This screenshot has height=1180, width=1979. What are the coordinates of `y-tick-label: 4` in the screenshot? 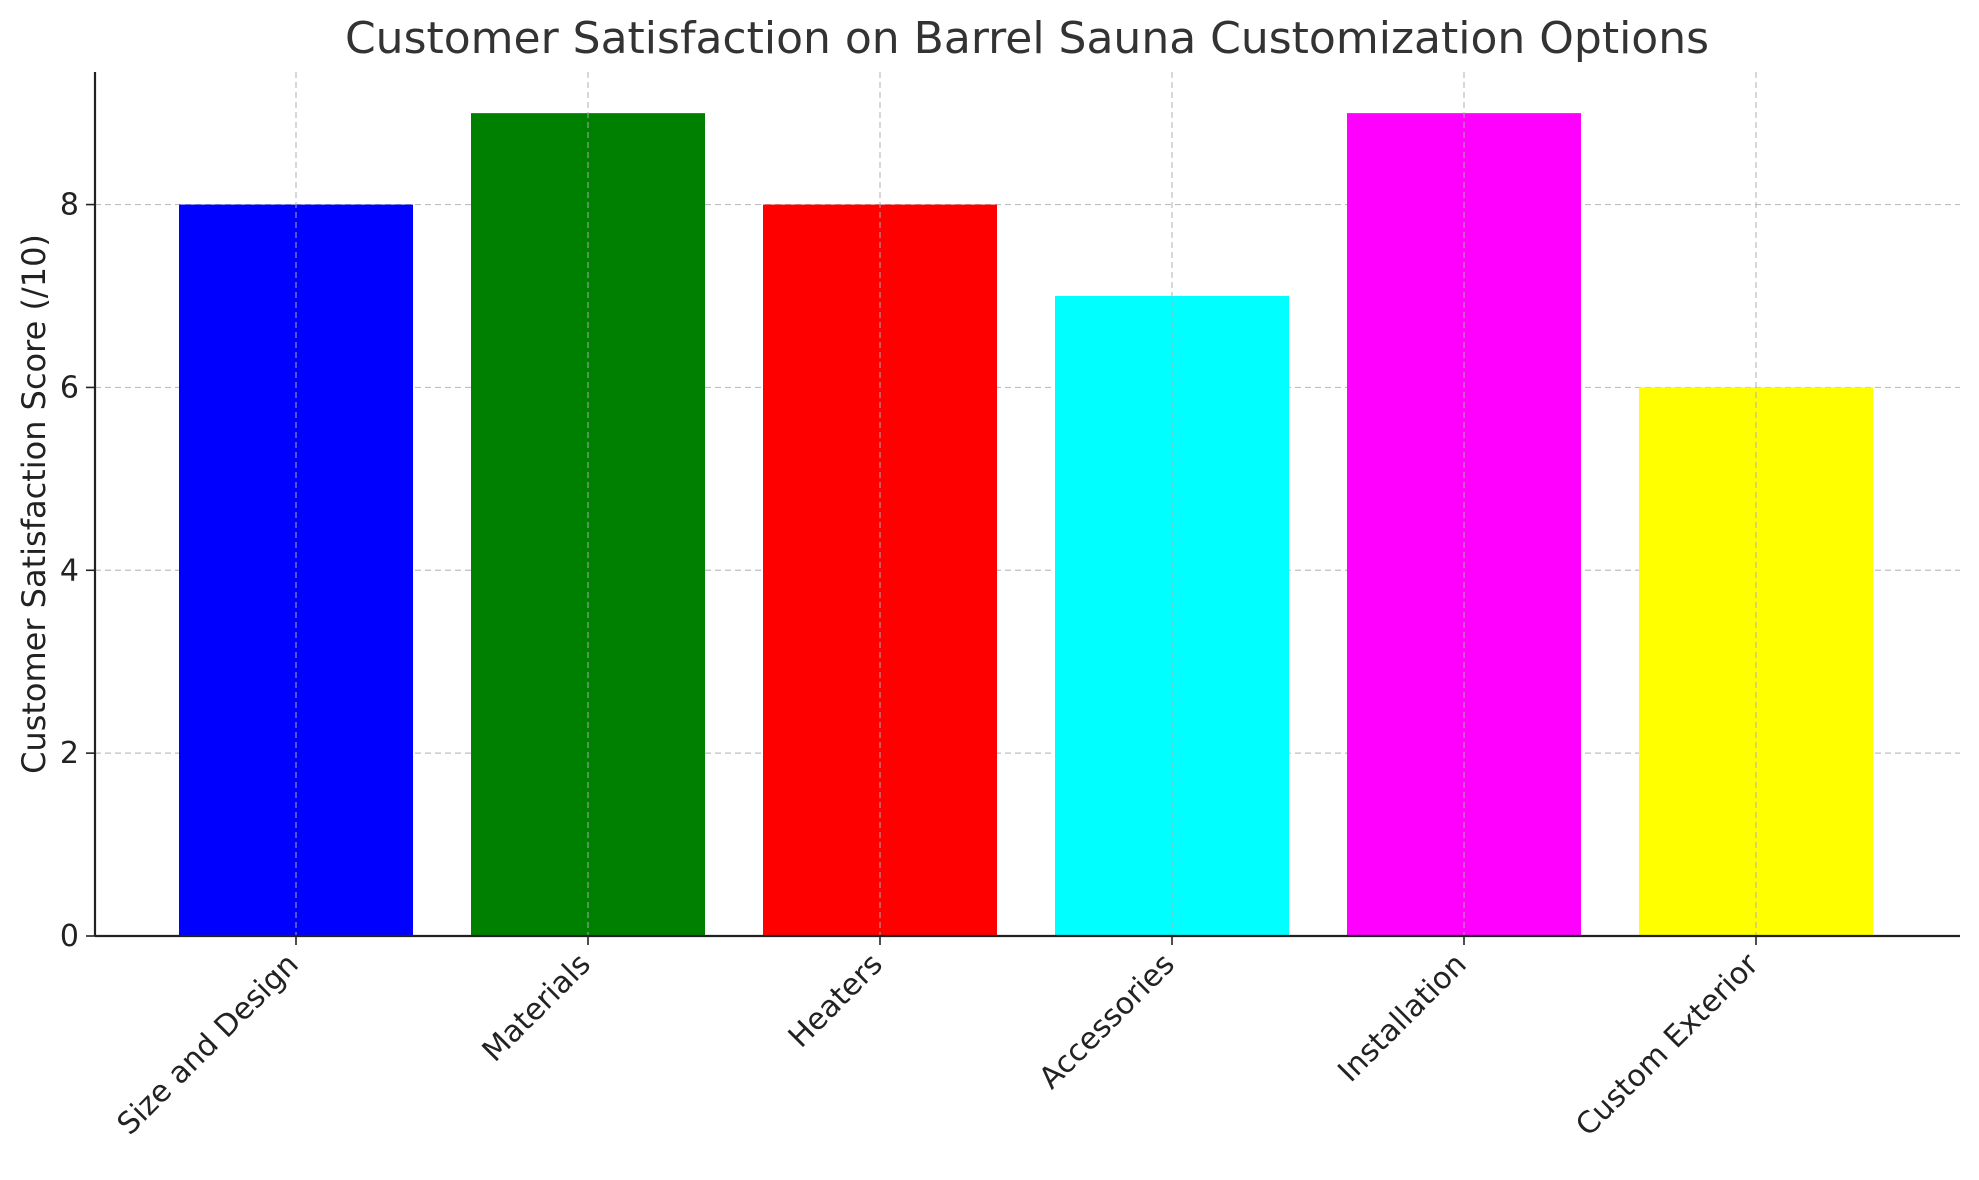 It's located at (69, 570).